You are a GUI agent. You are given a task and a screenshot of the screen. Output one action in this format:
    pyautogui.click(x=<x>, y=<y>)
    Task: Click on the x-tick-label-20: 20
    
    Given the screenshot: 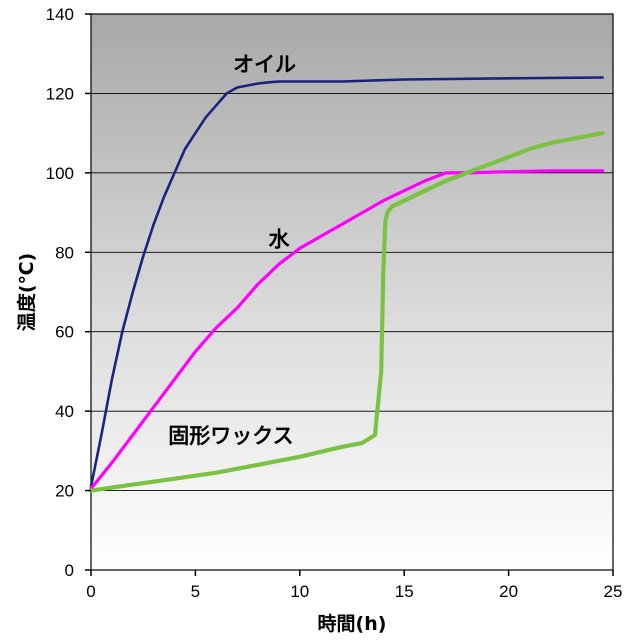 What is the action you would take?
    pyautogui.click(x=508, y=591)
    